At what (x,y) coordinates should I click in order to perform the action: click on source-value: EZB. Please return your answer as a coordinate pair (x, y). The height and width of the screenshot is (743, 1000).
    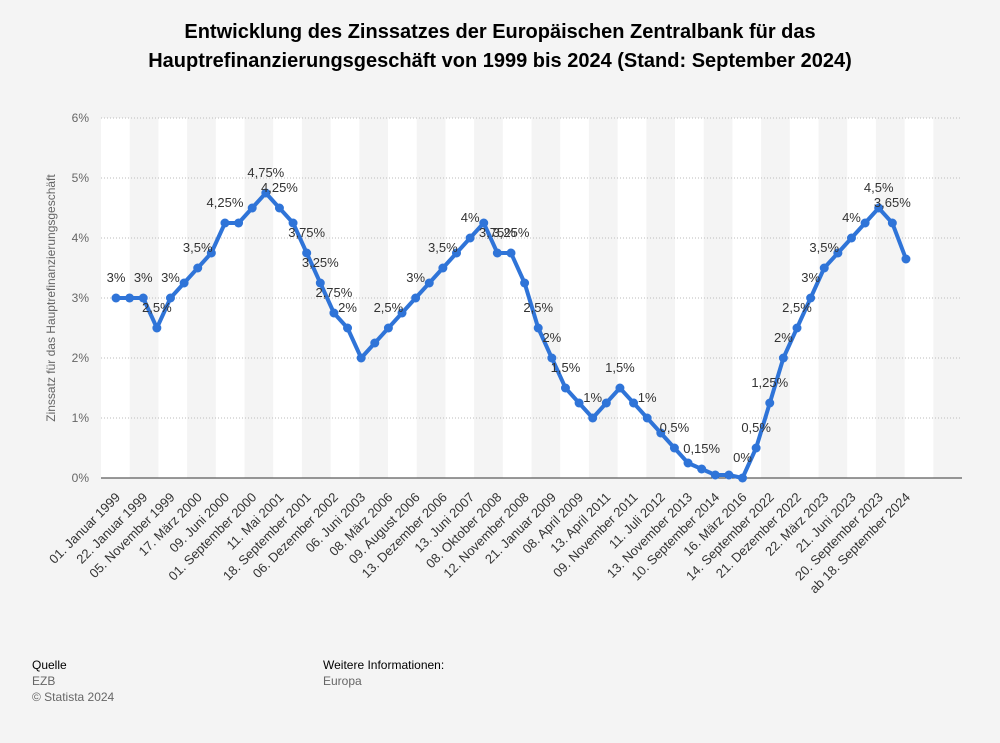
    Looking at the image, I should click on (44, 681).